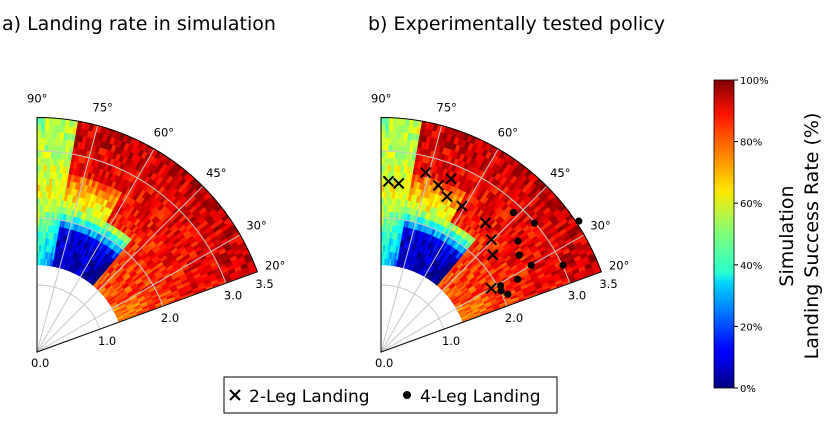 The height and width of the screenshot is (423, 830). What do you see at coordinates (751, 266) in the screenshot?
I see `colorbar-tick-label: 40%` at bounding box center [751, 266].